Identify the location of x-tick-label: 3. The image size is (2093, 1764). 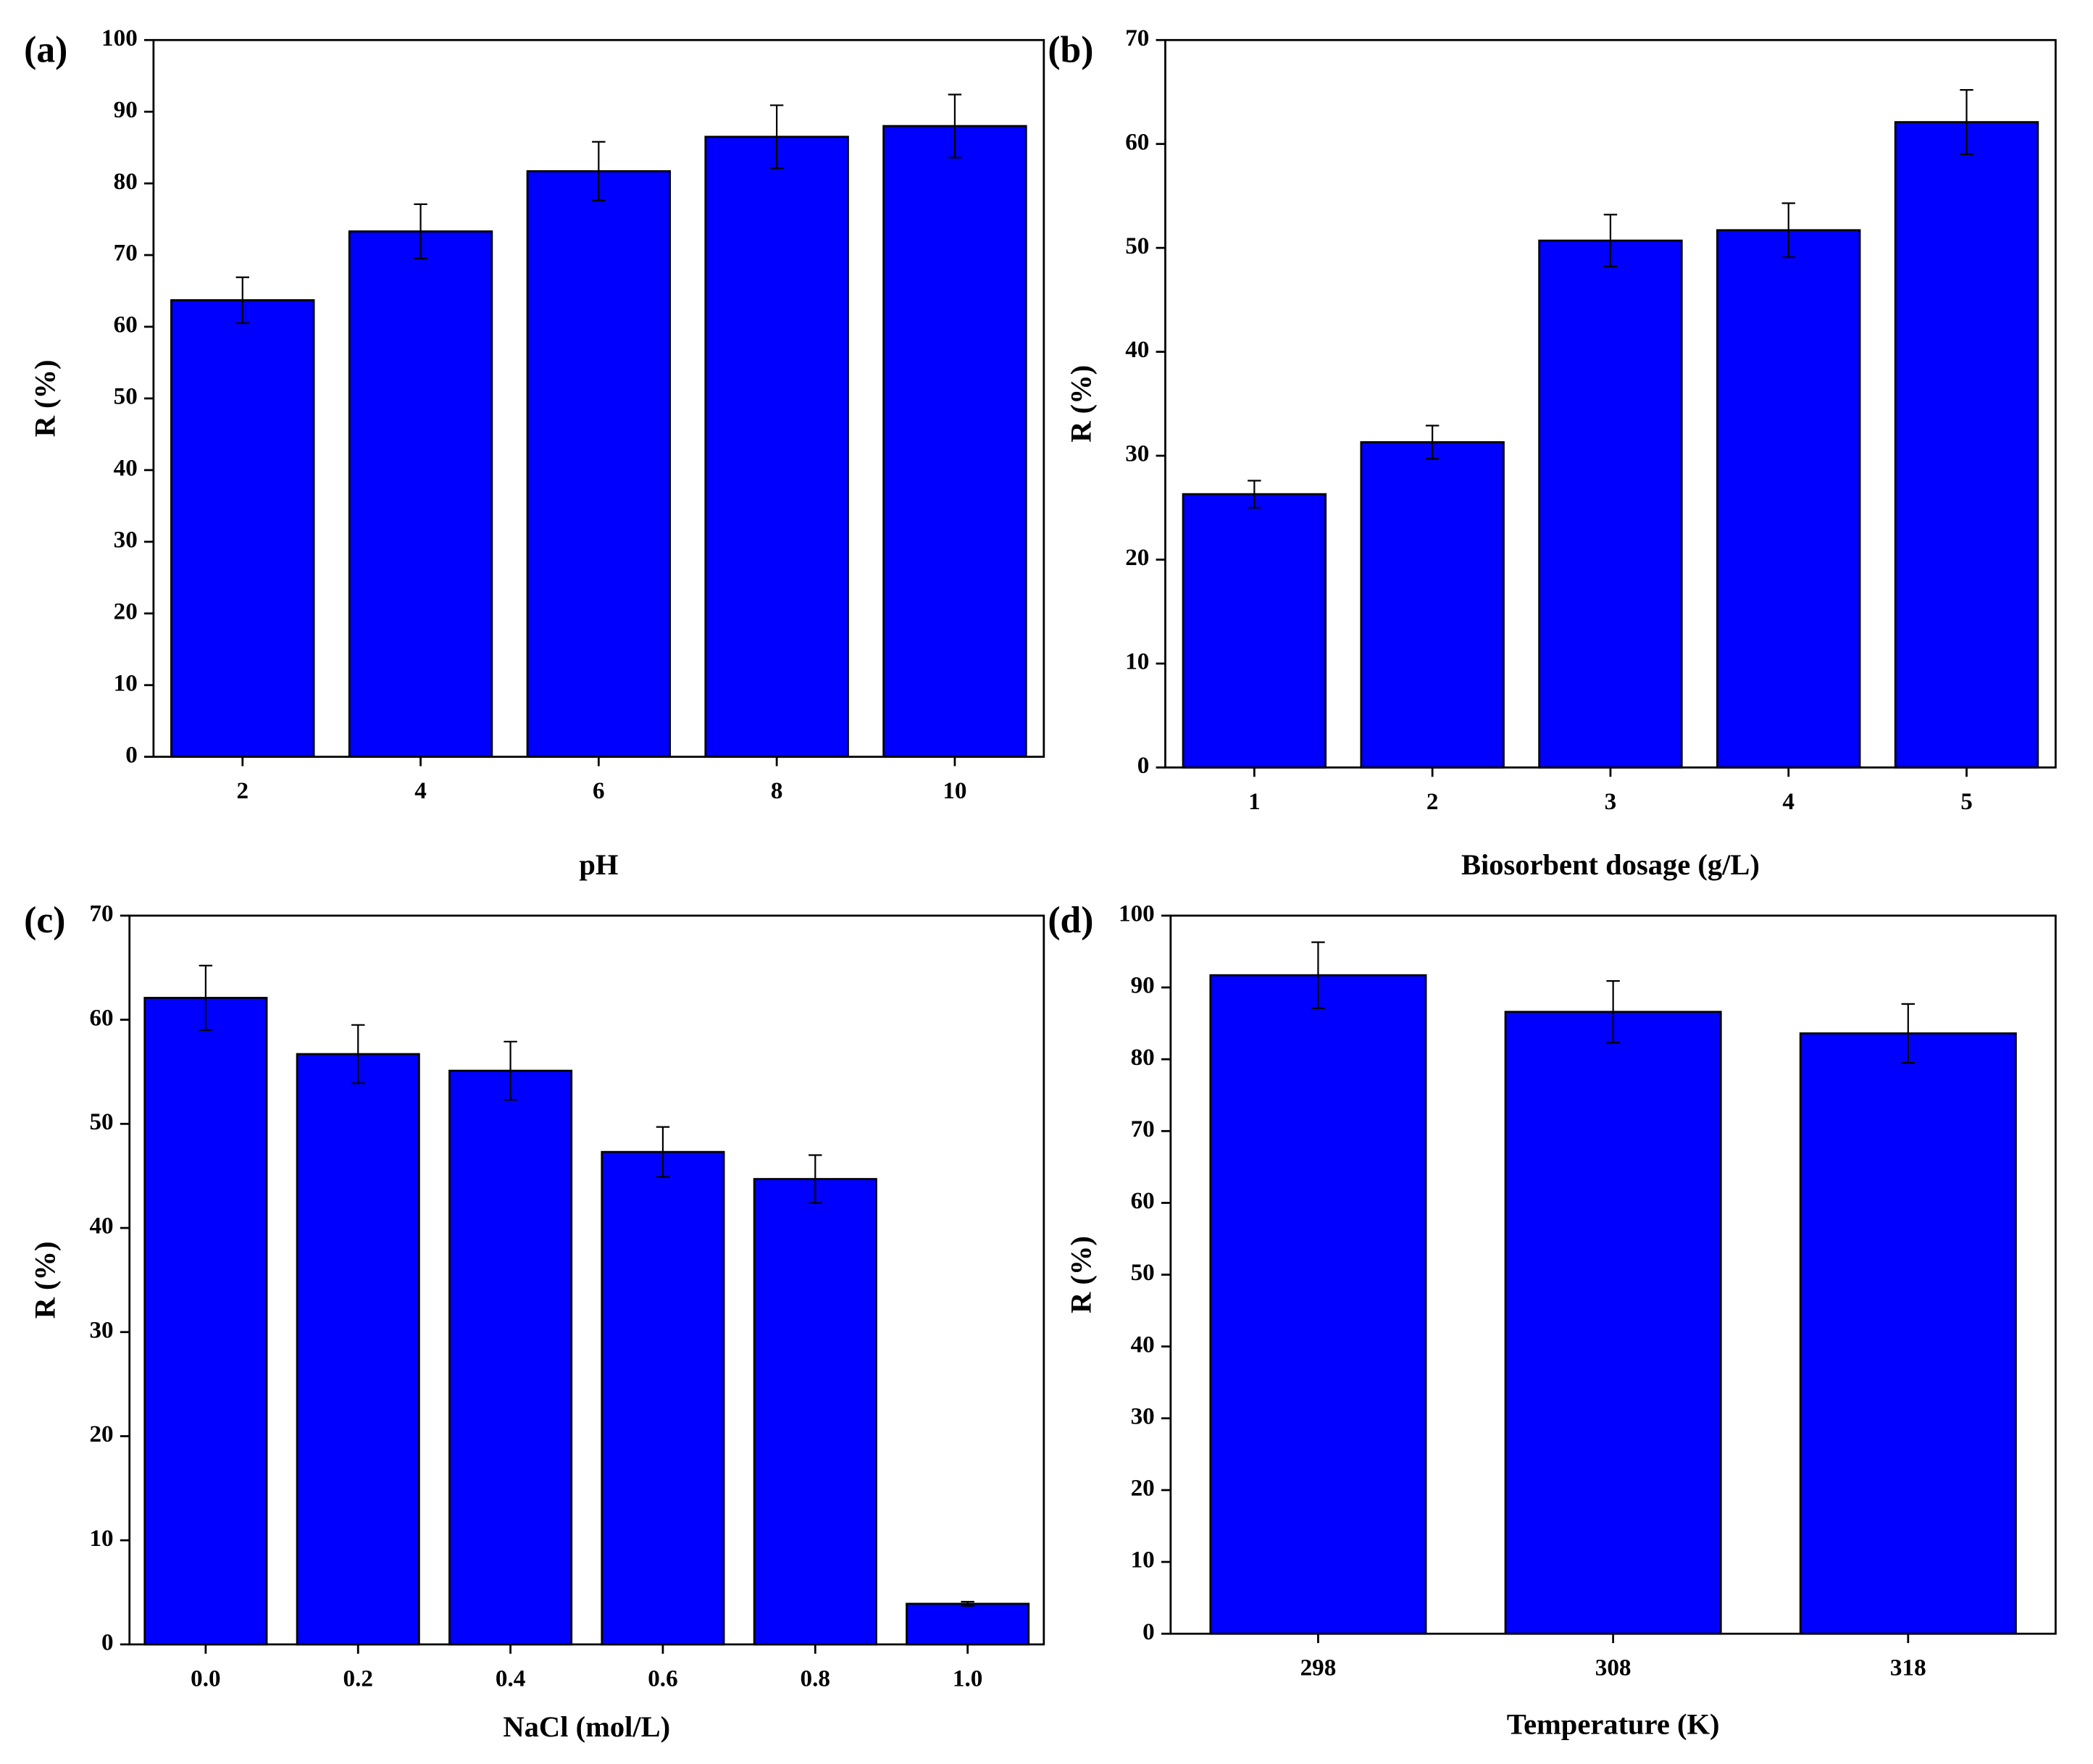
(1611, 802).